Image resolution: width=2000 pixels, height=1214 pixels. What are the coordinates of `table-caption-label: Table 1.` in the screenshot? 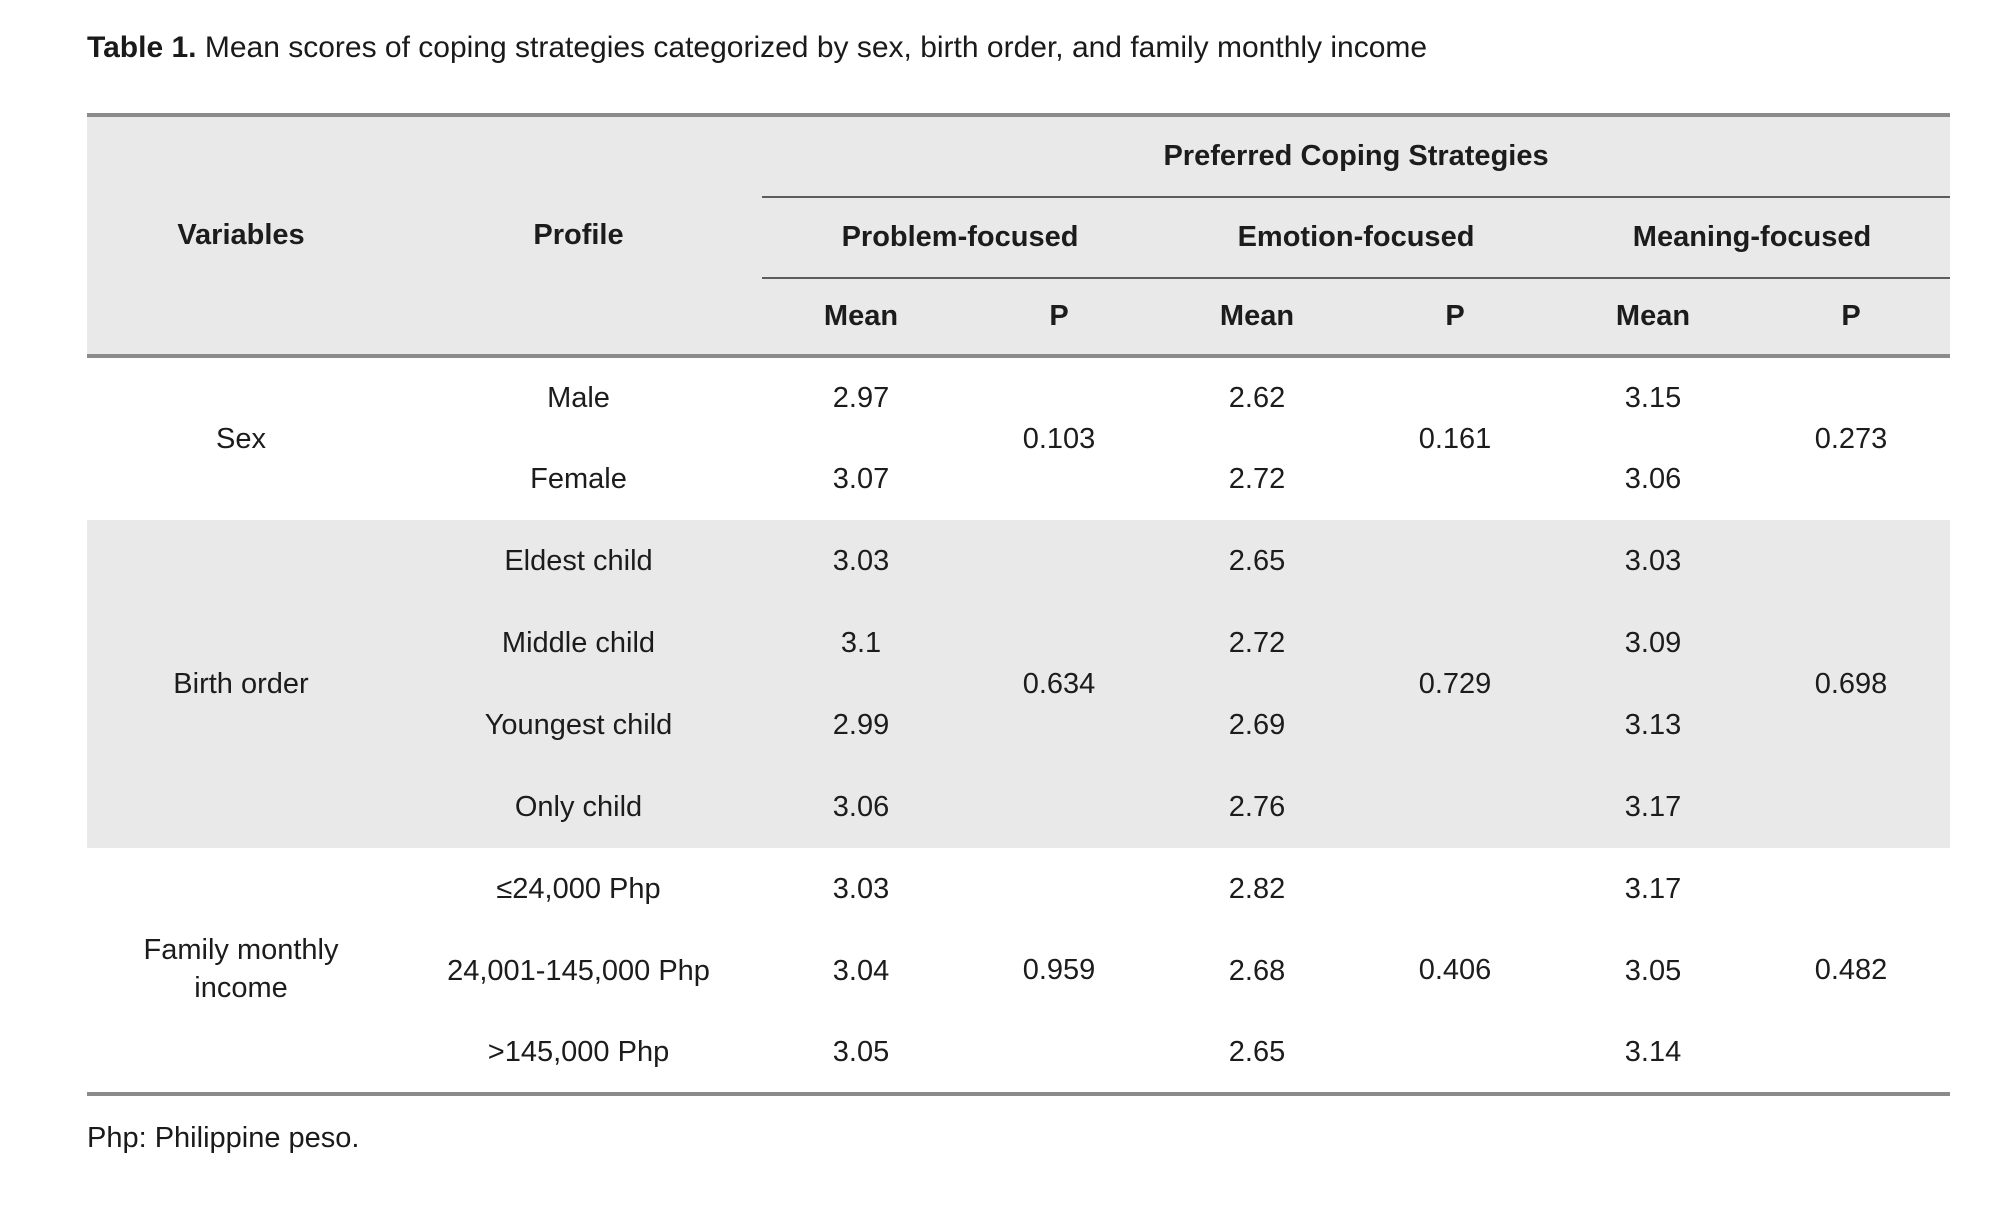 It's located at (142, 47).